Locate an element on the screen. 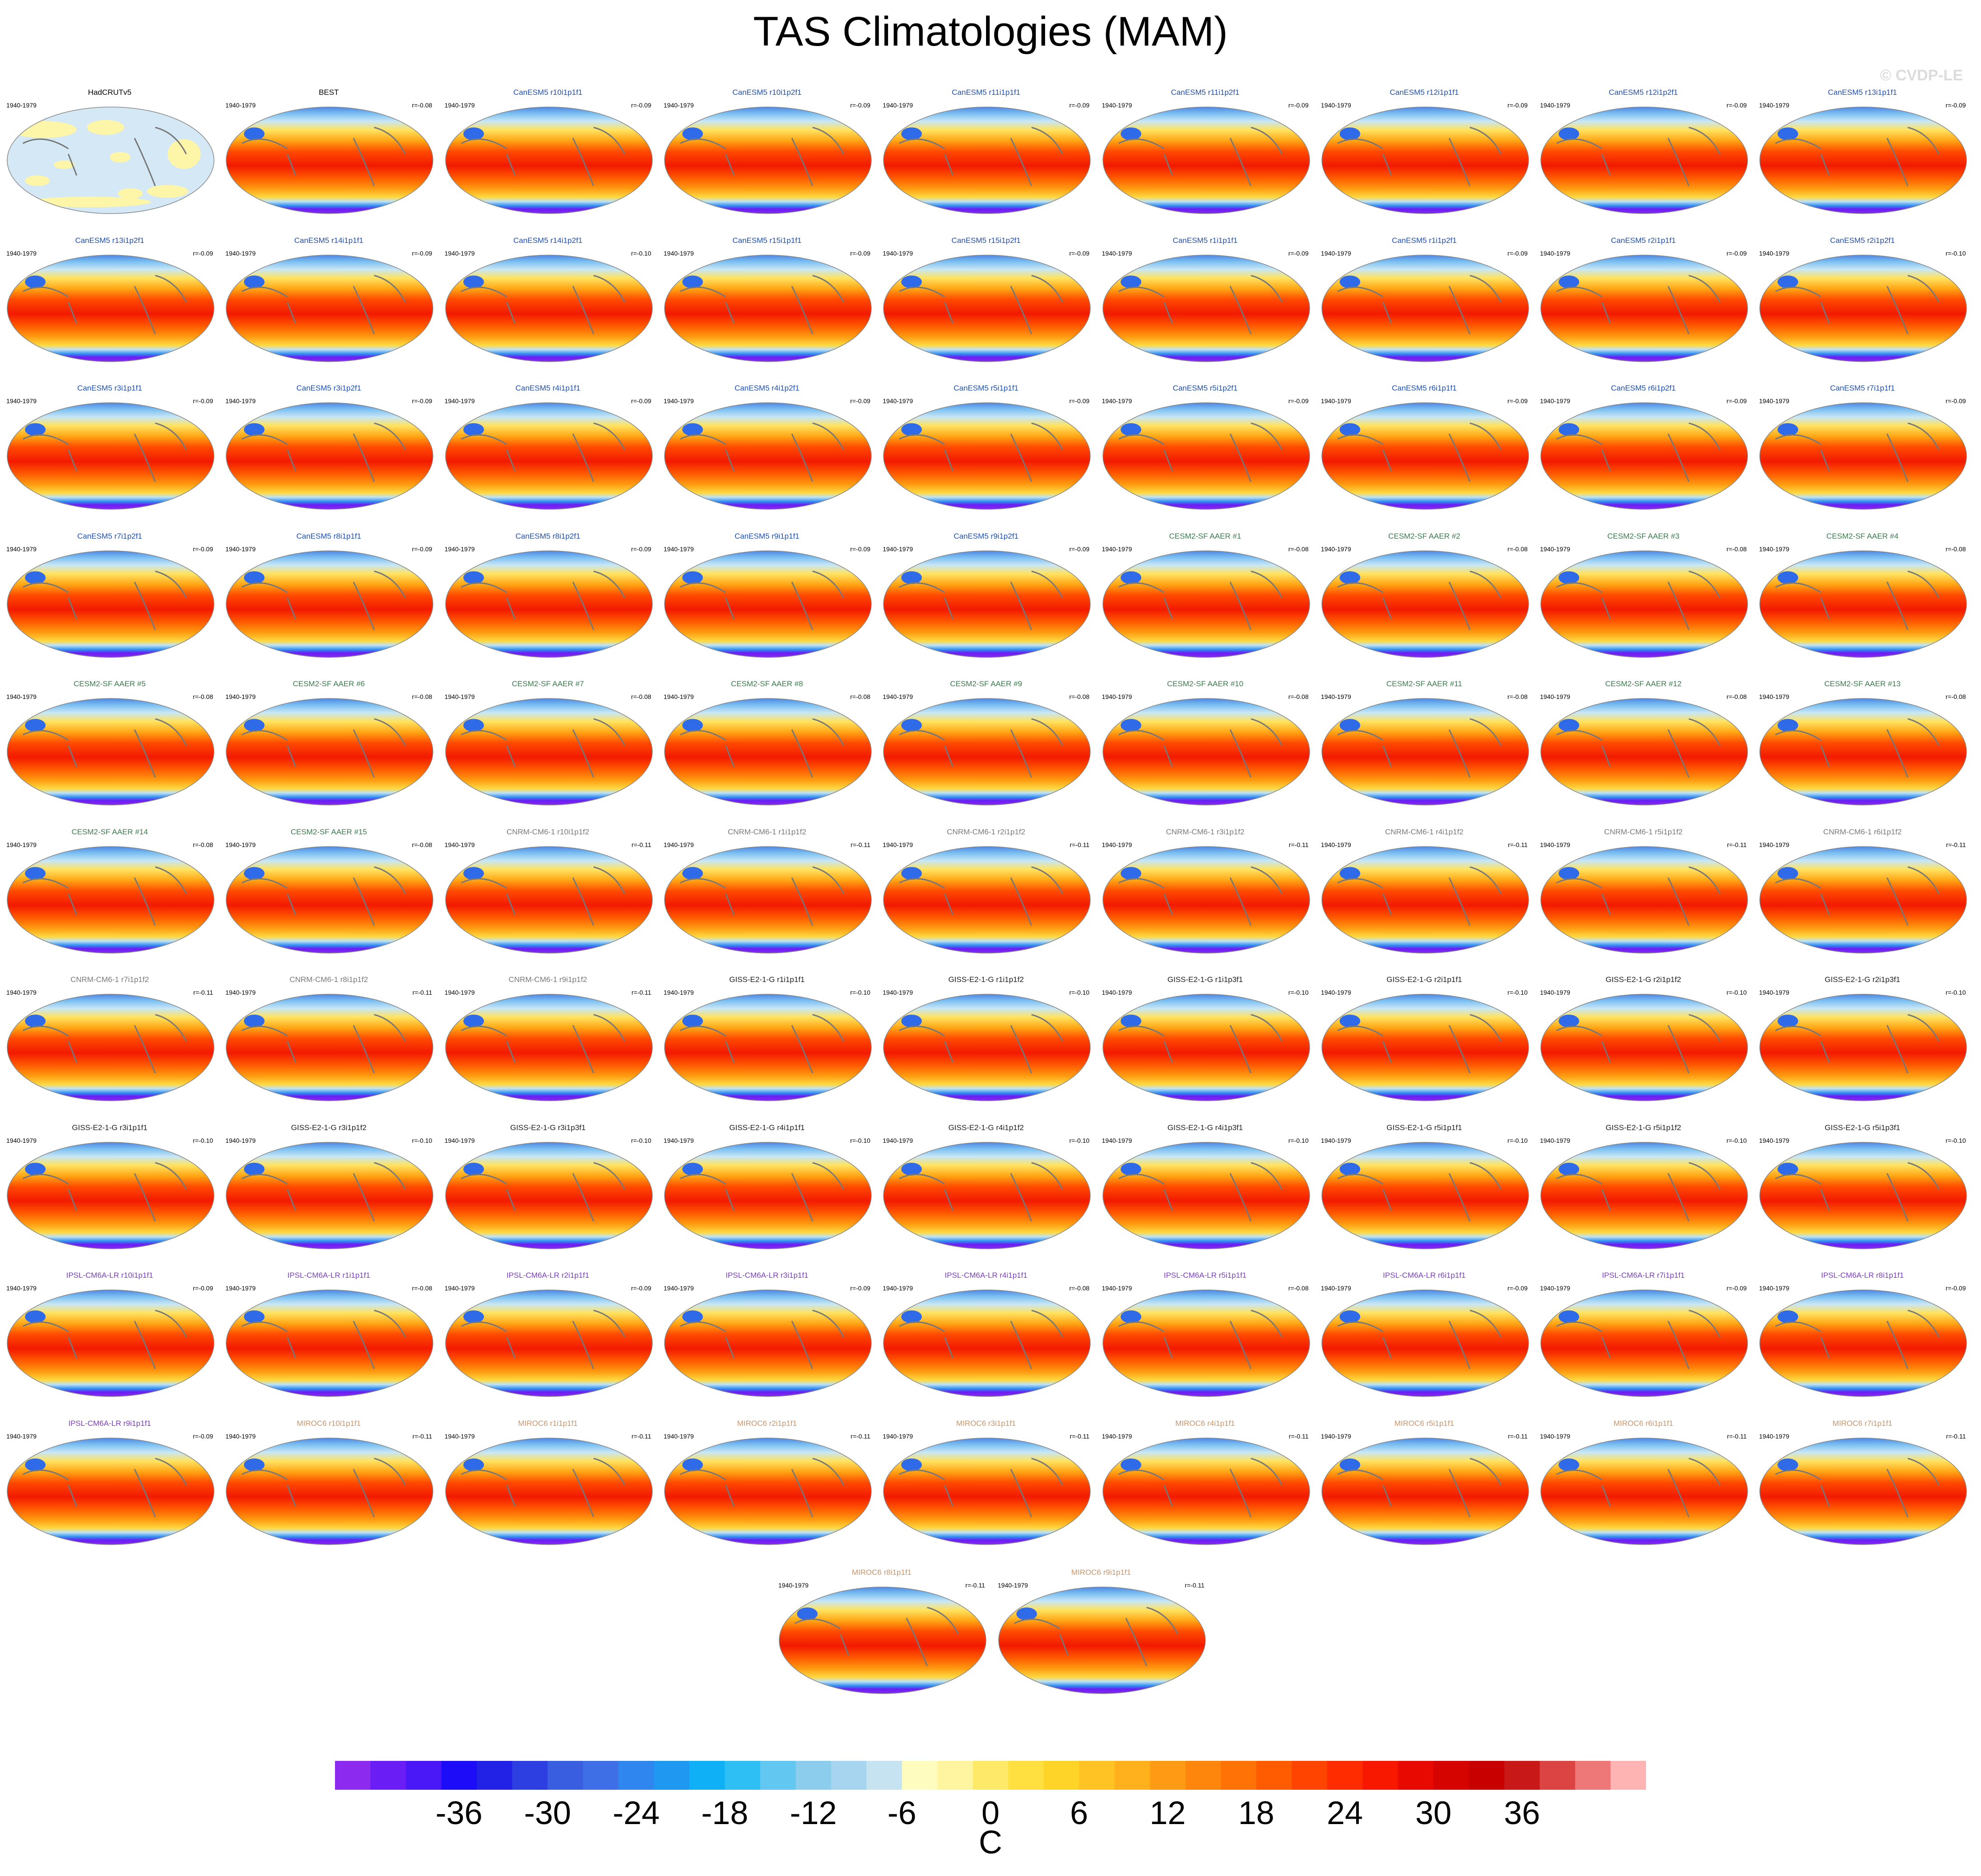 This screenshot has height=1876, width=1981. map-panel: CanESM5 r4i1p1f1 1940-1979 r=-0.09 is located at coordinates (548, 451).